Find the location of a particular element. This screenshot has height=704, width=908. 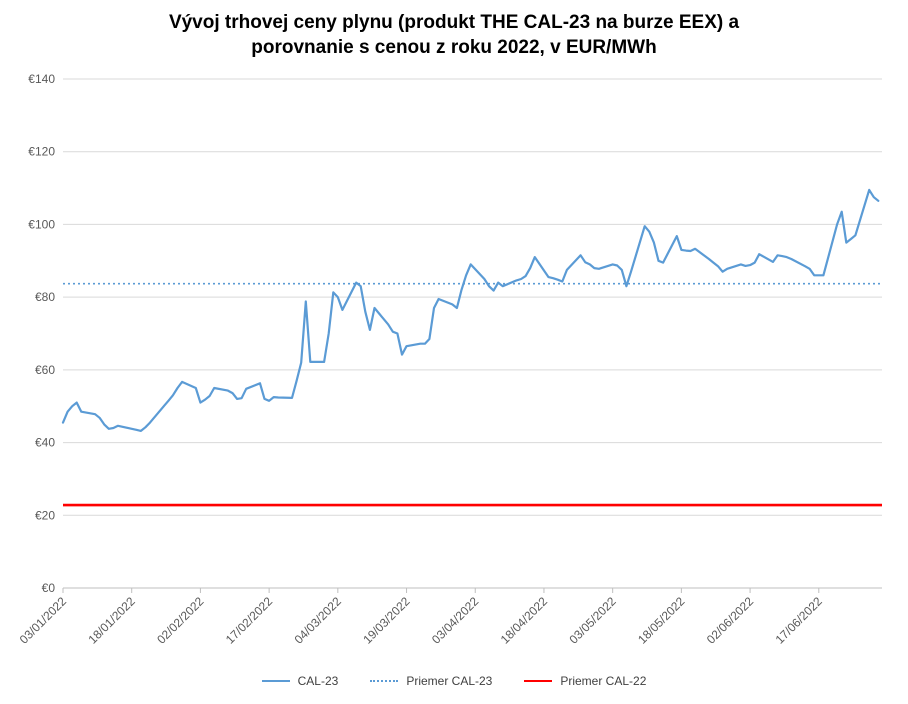

x-tick-label: 03/05/2022 is located at coordinates (592, 620).